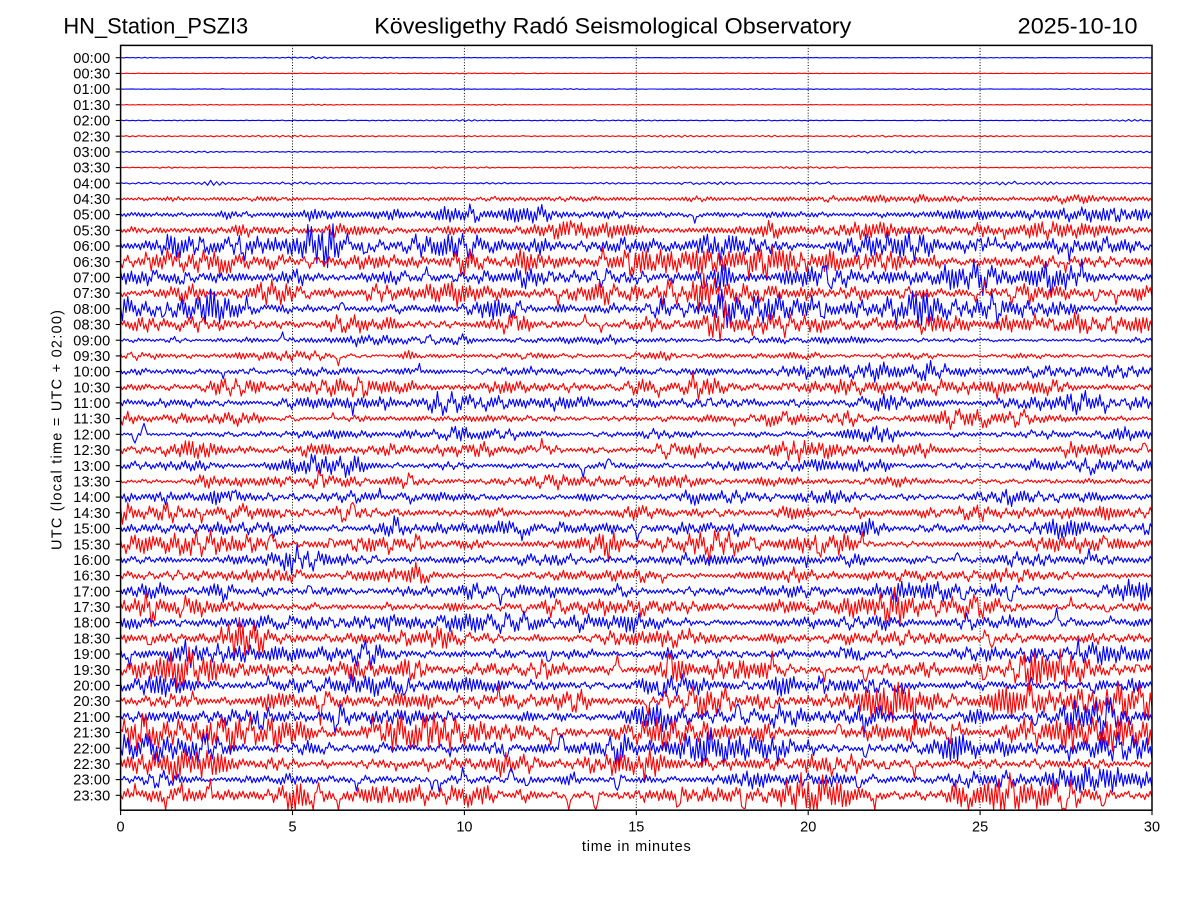 The image size is (1200, 900). I want to click on svg-text: 09:00, so click(91, 341).